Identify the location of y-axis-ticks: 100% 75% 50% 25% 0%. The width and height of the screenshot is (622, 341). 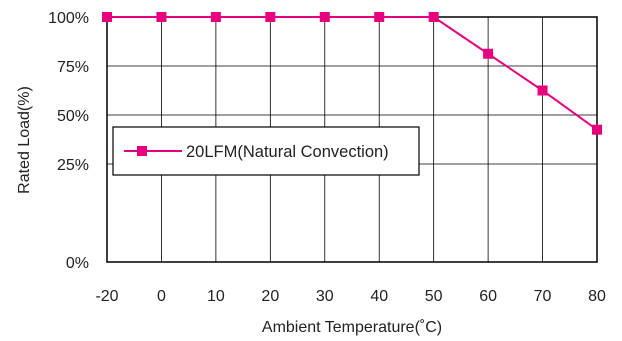
(68, 141).